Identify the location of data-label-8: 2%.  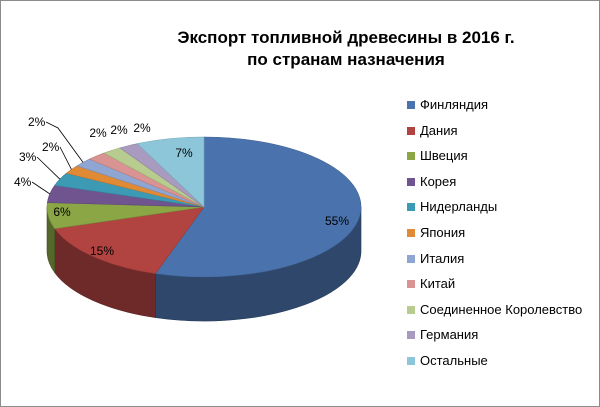
(119, 130).